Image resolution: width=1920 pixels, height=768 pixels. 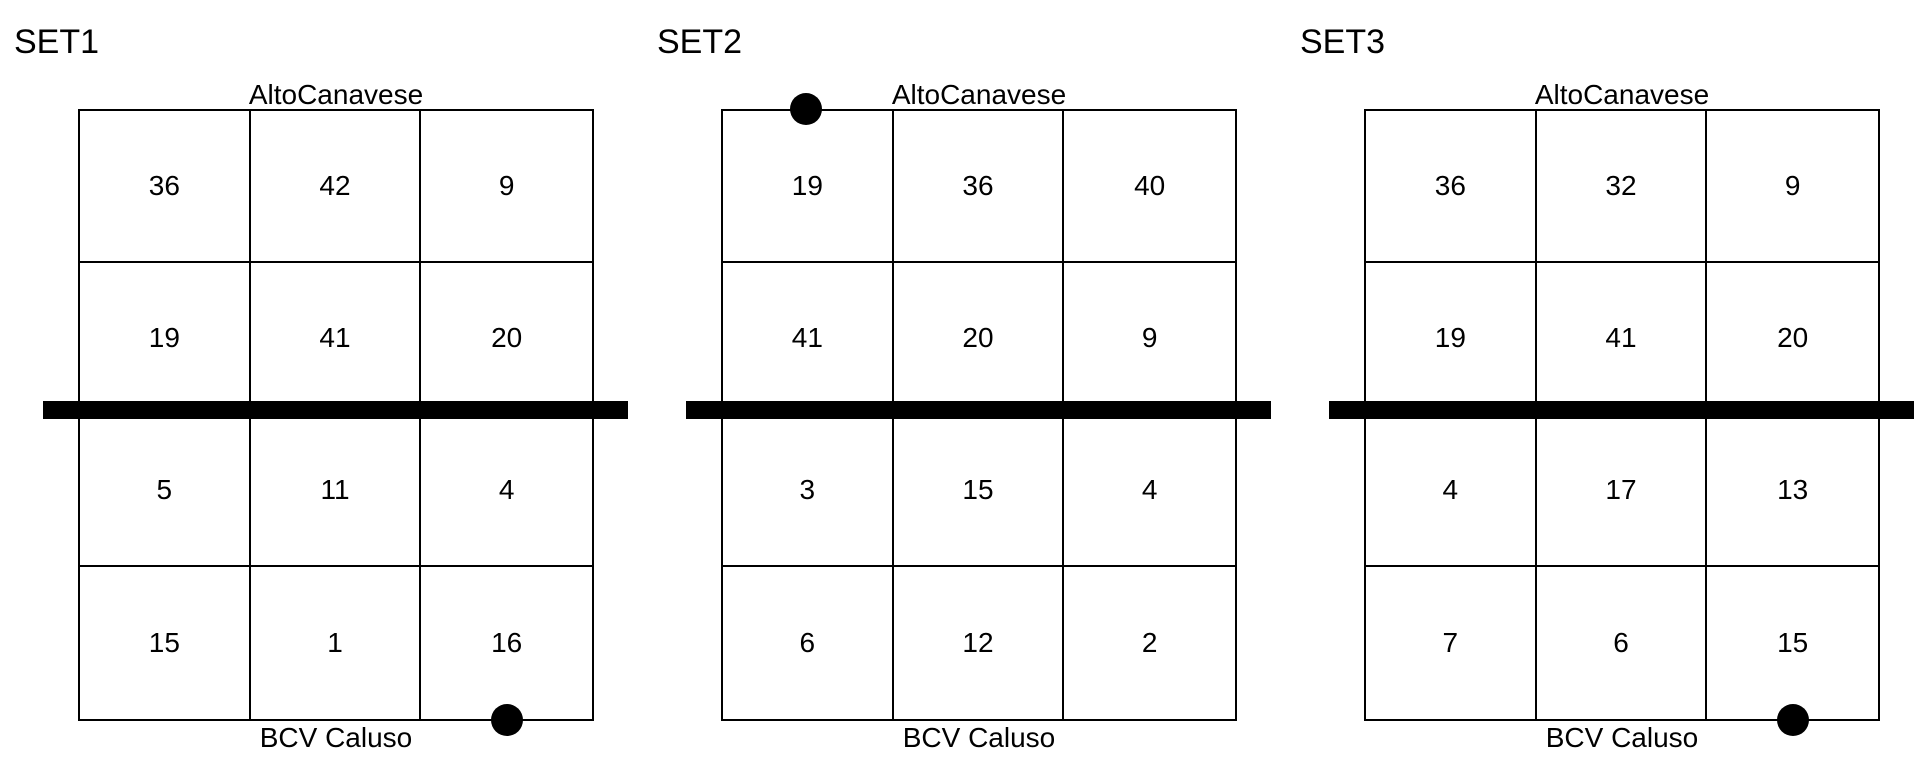 I want to click on player-cell: 32, so click(x=1622, y=187).